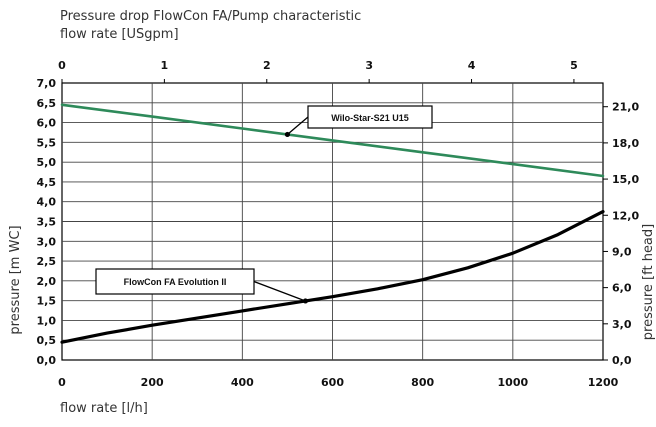  What do you see at coordinates (15, 279) in the screenshot?
I see `y-axis-label: pressure [m WC]` at bounding box center [15, 279].